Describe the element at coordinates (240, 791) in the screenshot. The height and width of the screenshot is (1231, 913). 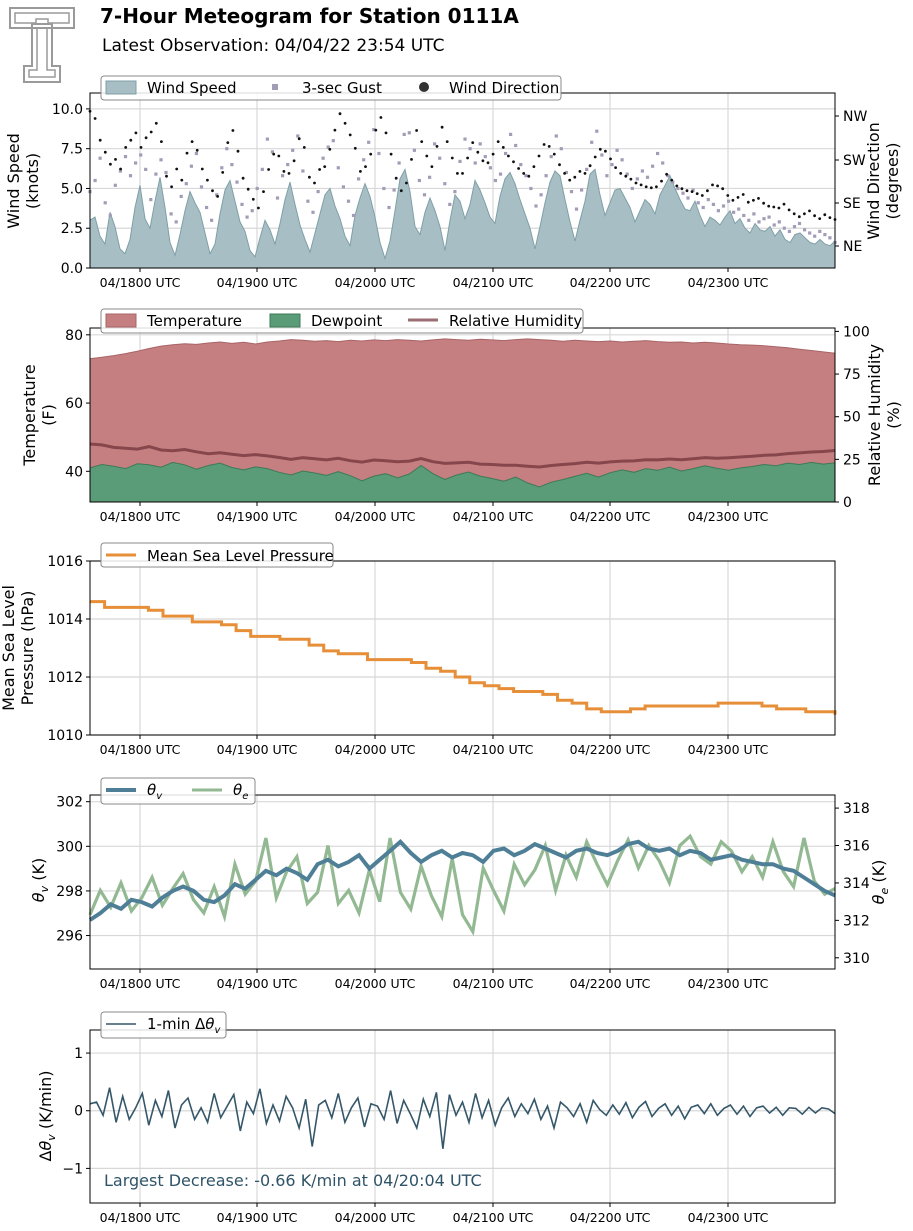
I see `legend-label-theta-e: θe` at that location.